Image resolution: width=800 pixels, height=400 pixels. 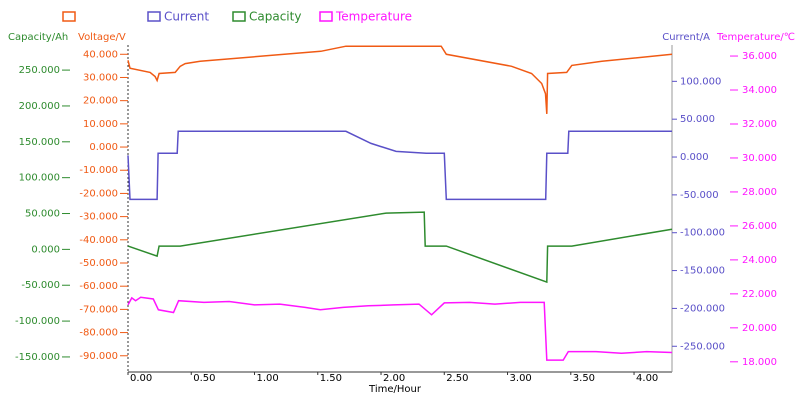 I want to click on x-tick-label: 3.00, so click(x=521, y=378).